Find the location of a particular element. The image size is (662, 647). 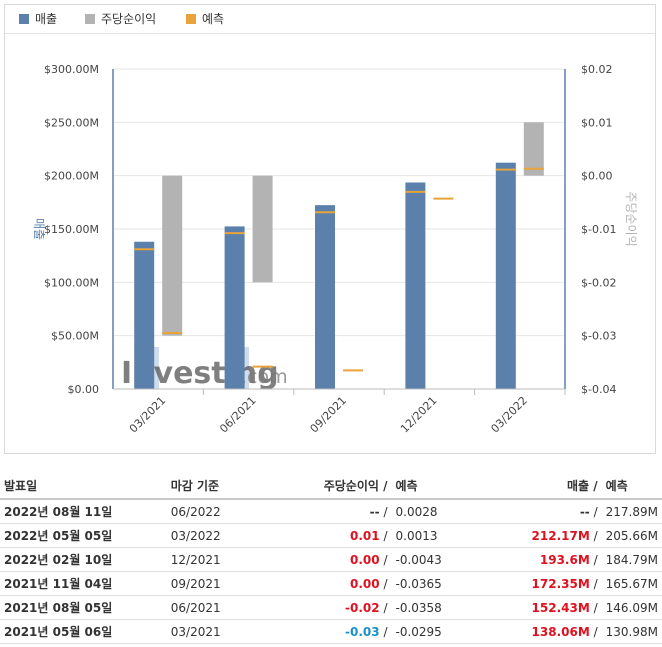

legend-item-eps: 주당순이익 is located at coordinates (120, 19).